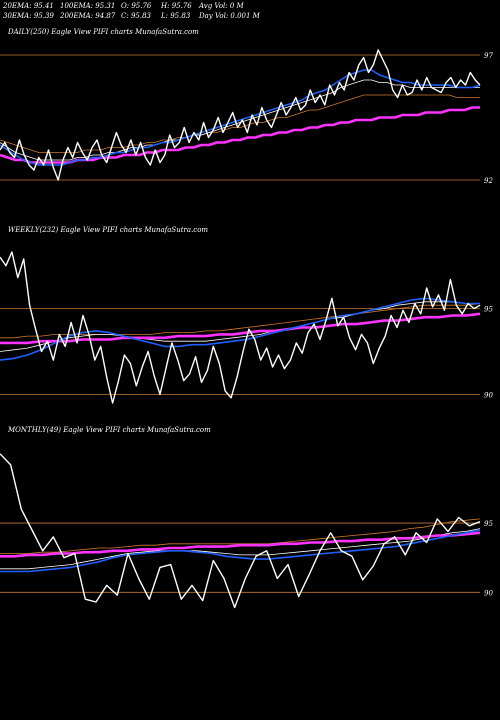 The height and width of the screenshot is (720, 500). What do you see at coordinates (136, 16) in the screenshot?
I see `close-stat: C: 95.83` at bounding box center [136, 16].